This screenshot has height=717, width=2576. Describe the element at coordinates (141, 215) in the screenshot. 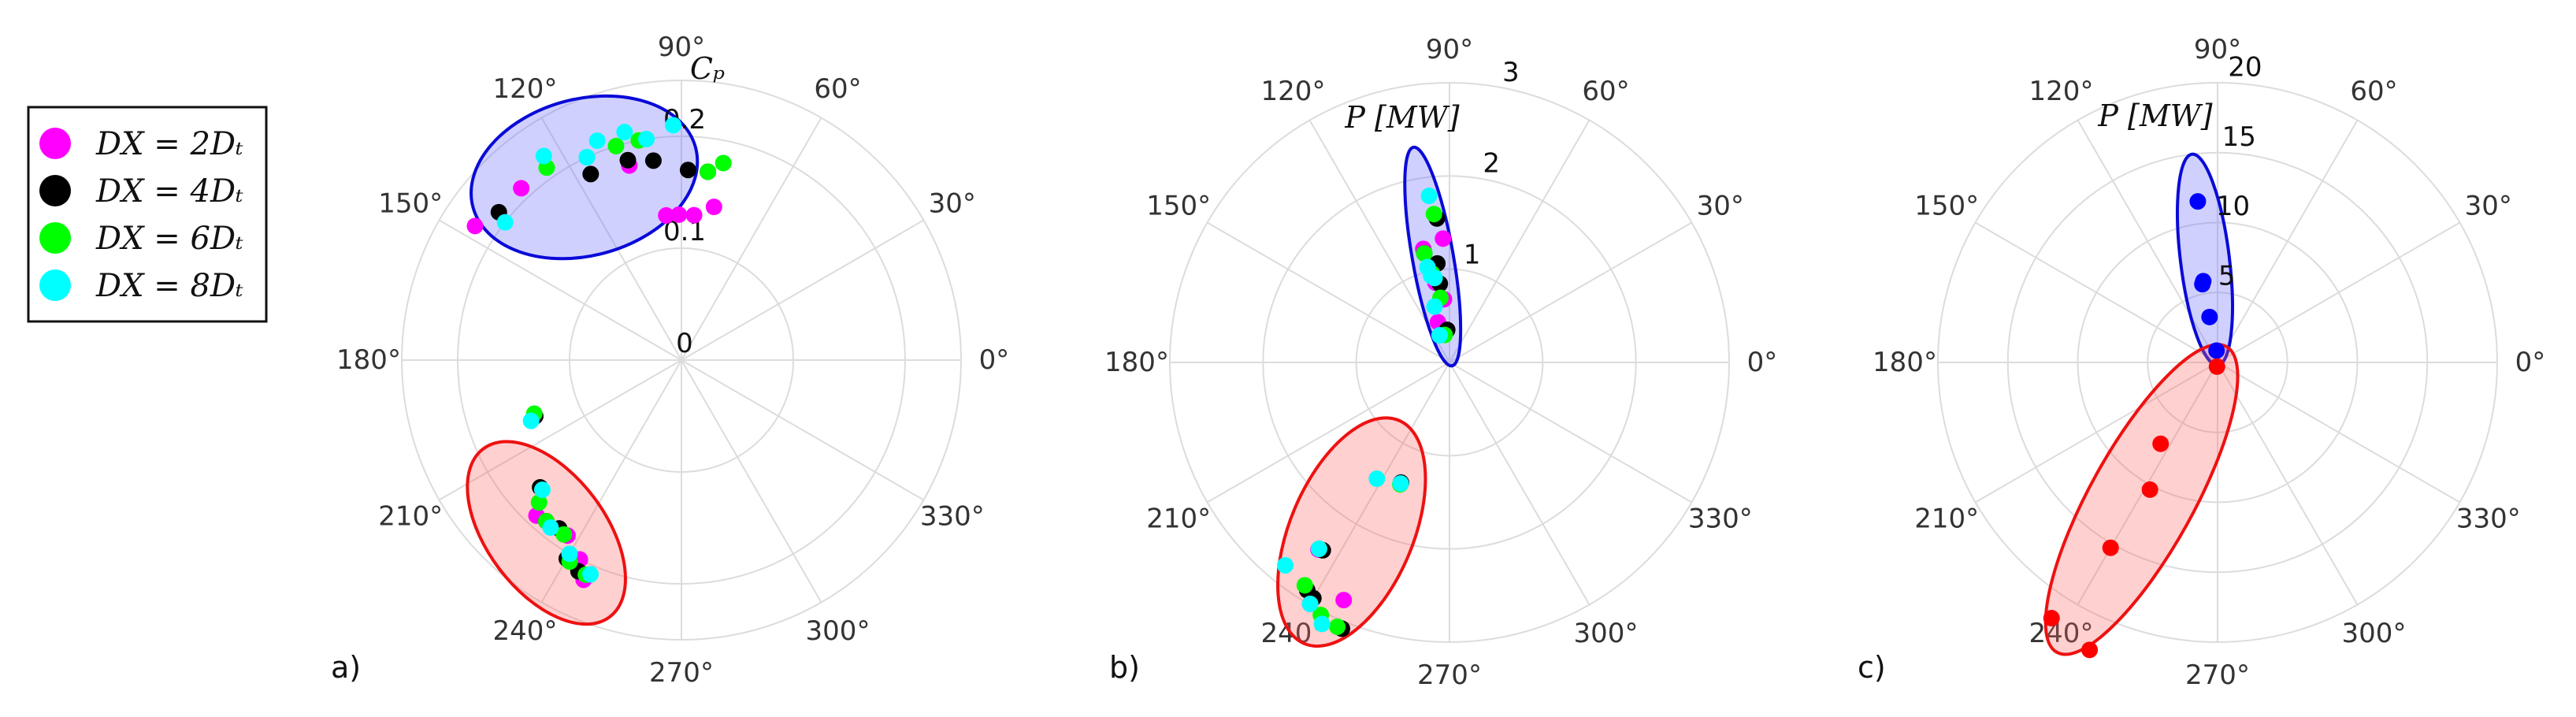

I see `legend-rows: DX = 2Dₜ DX = 4Dₜ DX = 6Dₜ DX = 8Dₜ` at that location.